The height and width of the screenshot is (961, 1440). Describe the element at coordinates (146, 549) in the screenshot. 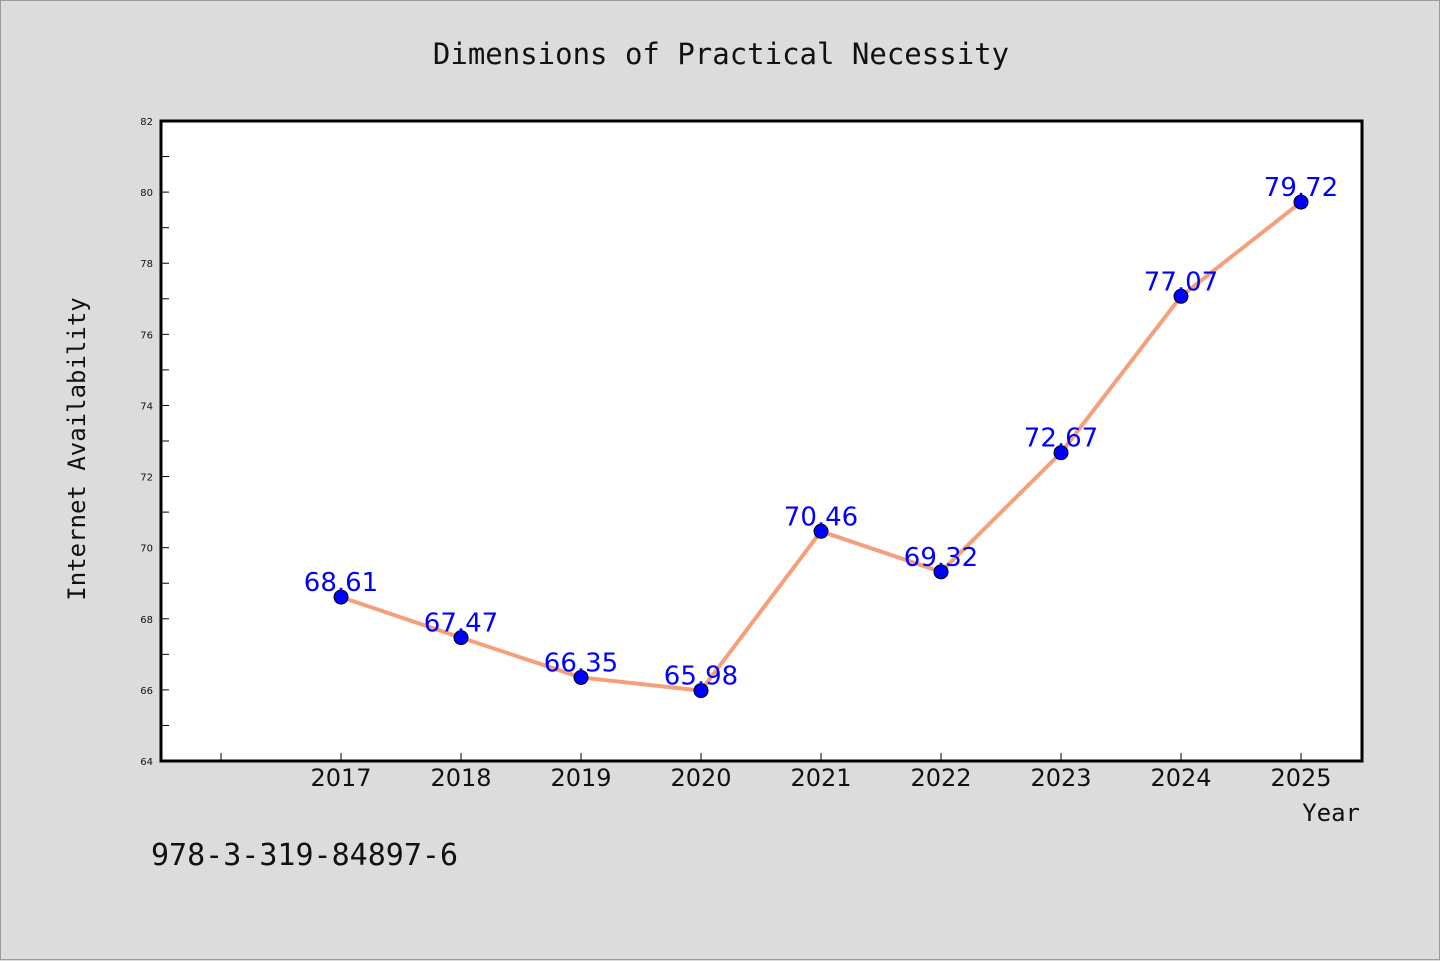

I see `y-tick-label: 70` at that location.